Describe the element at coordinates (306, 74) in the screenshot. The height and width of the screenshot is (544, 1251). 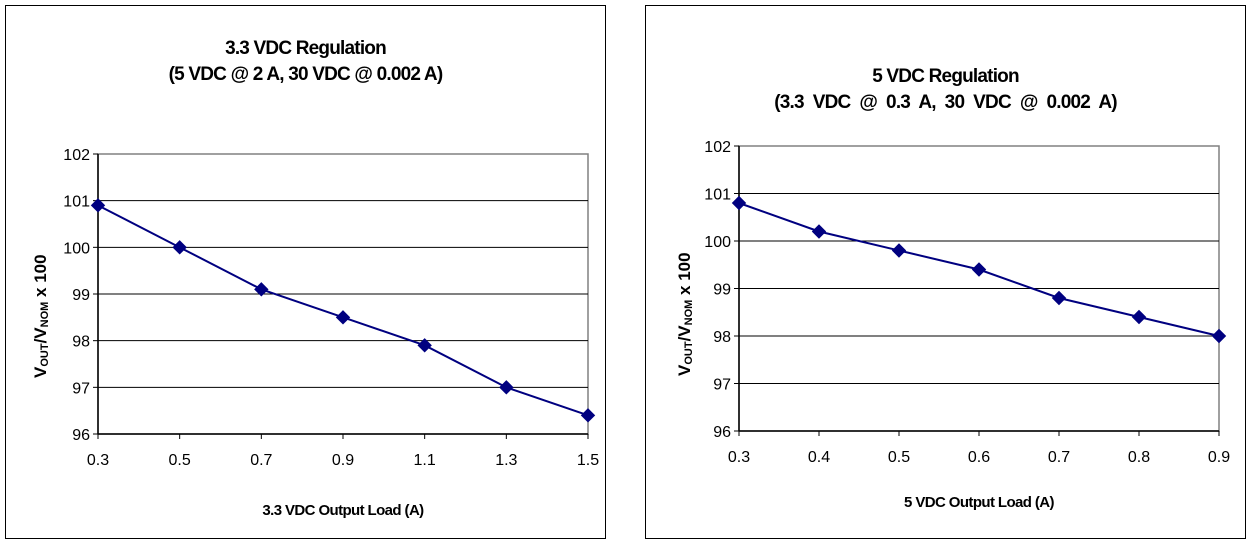
I see `chart-title-line-2: (5 VDC @ 2 A, 30 VDC @ 0.002 A)` at that location.